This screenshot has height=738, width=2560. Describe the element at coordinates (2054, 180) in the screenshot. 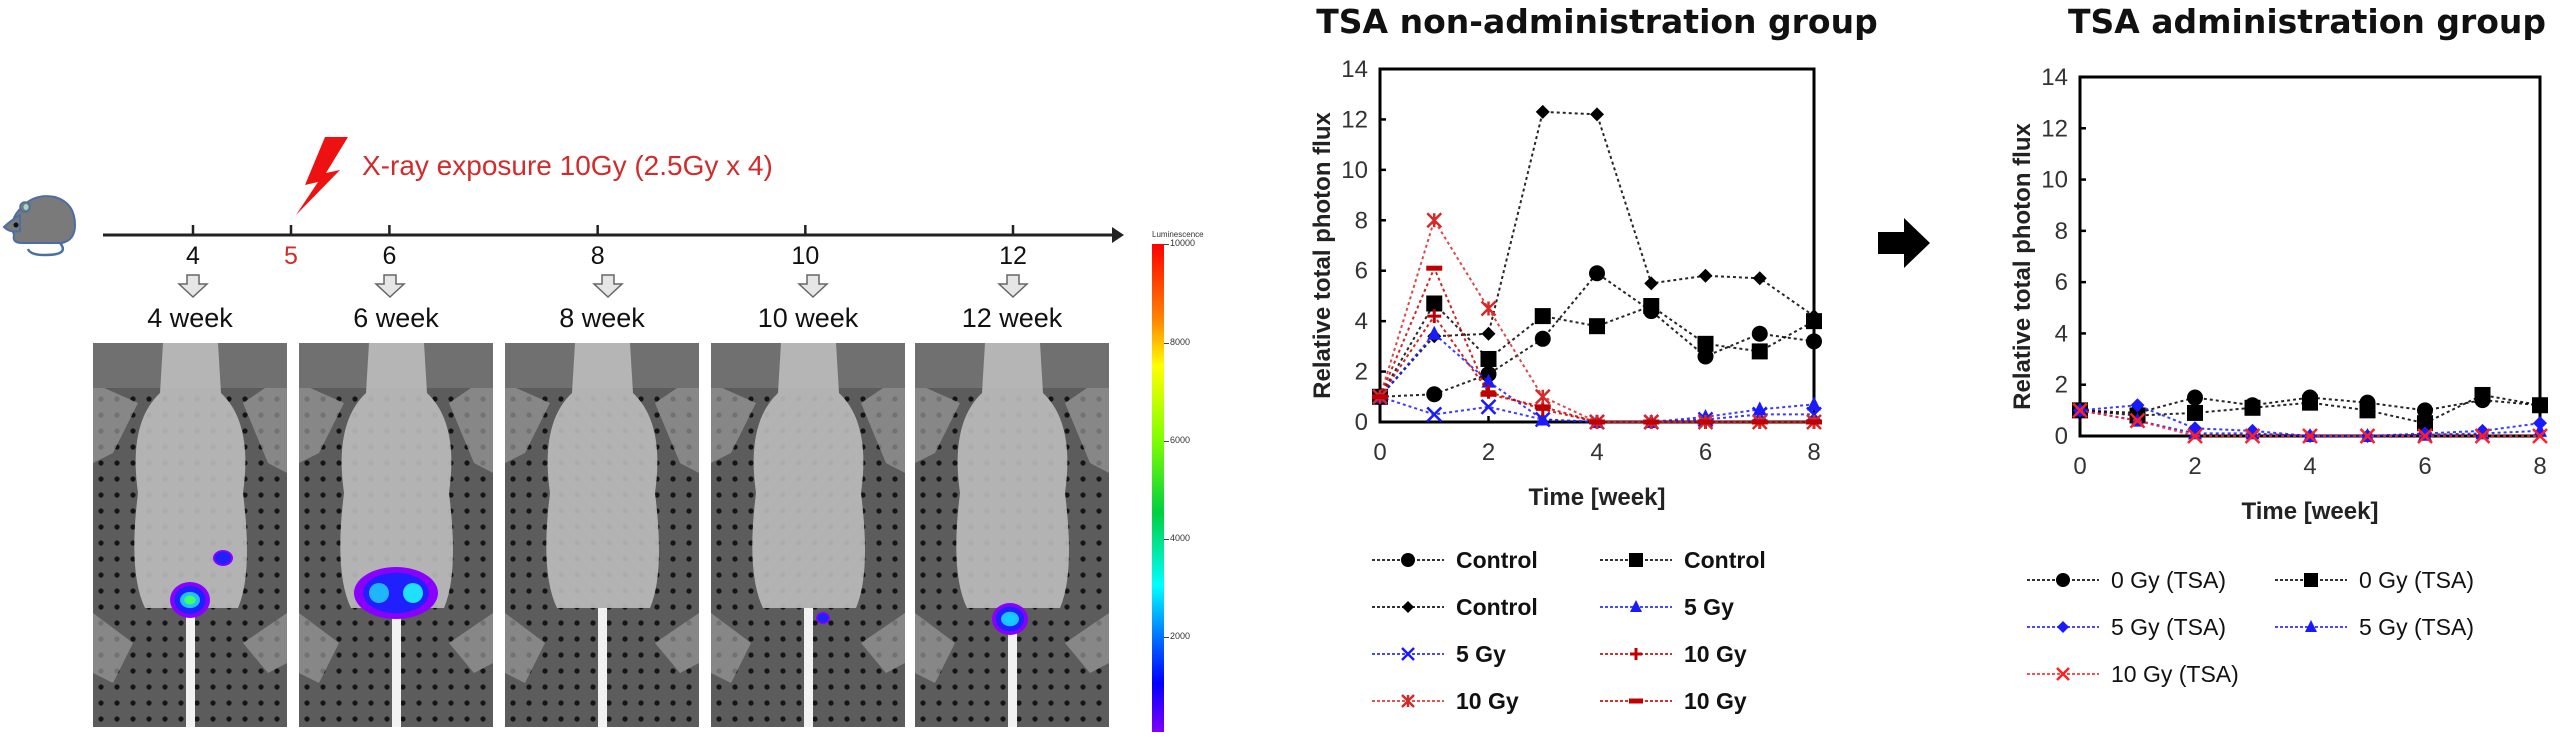

I see `y-tick-label: 10` at that location.